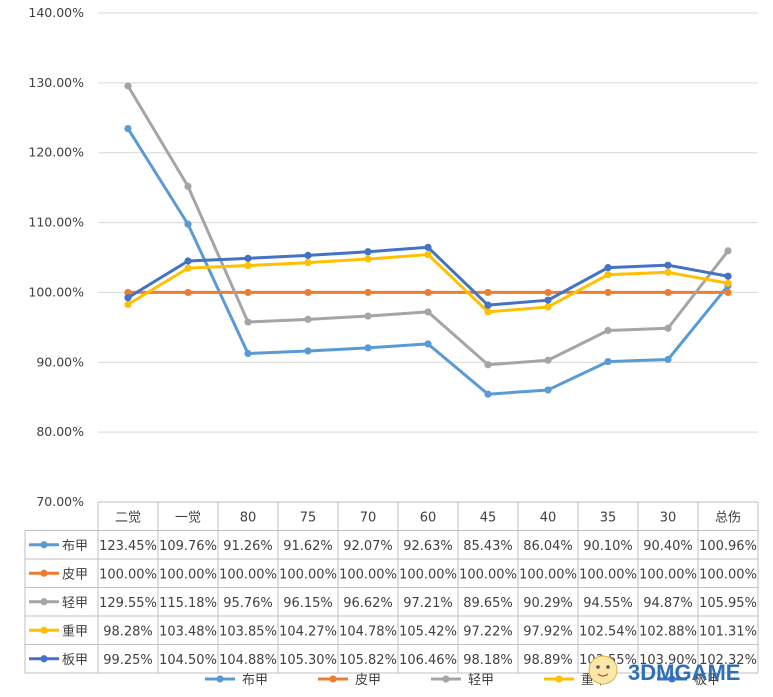 The image size is (773, 697). I want to click on watermark-logo: 3DMGAME, so click(664, 670).